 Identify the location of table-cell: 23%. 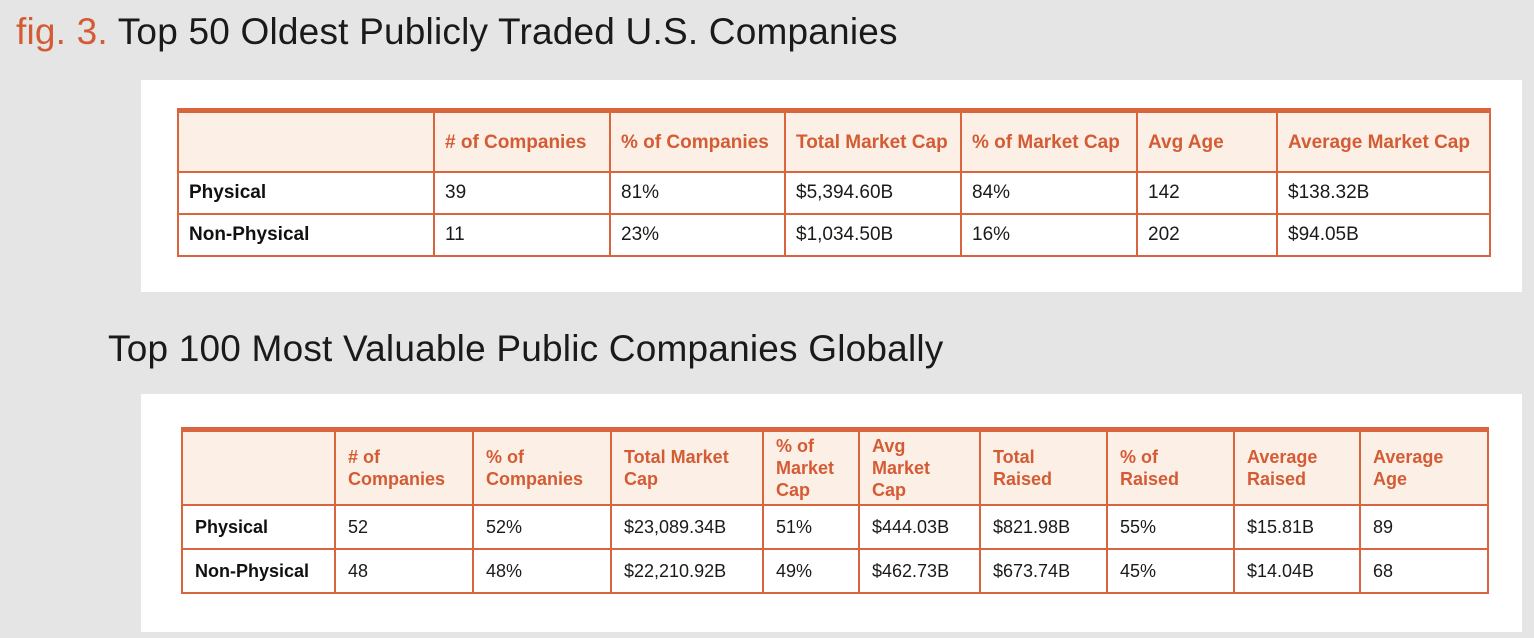
(697, 235).